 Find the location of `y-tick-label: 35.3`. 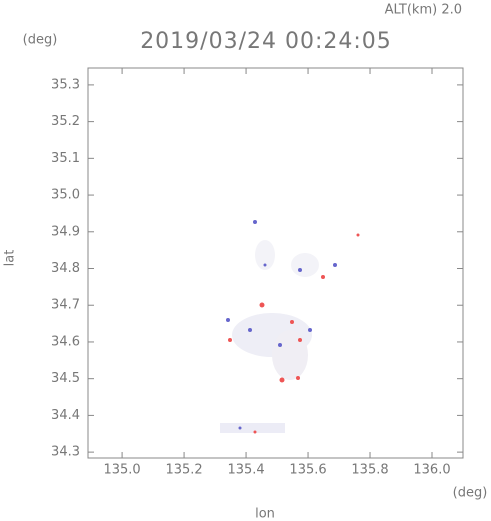

y-tick-label: 35.3 is located at coordinates (65, 84).